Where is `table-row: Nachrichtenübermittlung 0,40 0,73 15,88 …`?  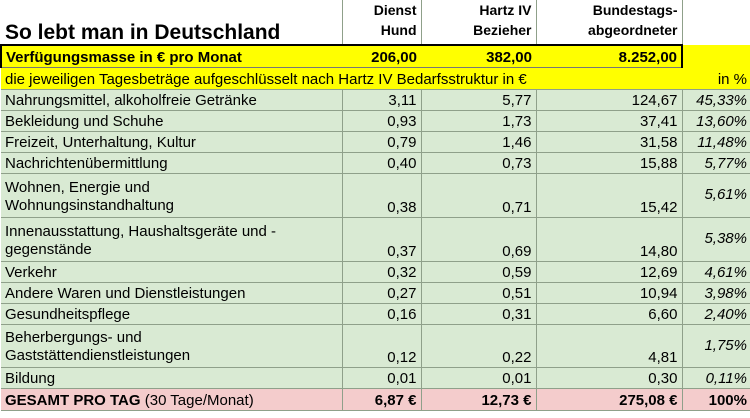 table-row: Nachrichtenübermittlung 0,40 0,73 15,88 … is located at coordinates (375, 162).